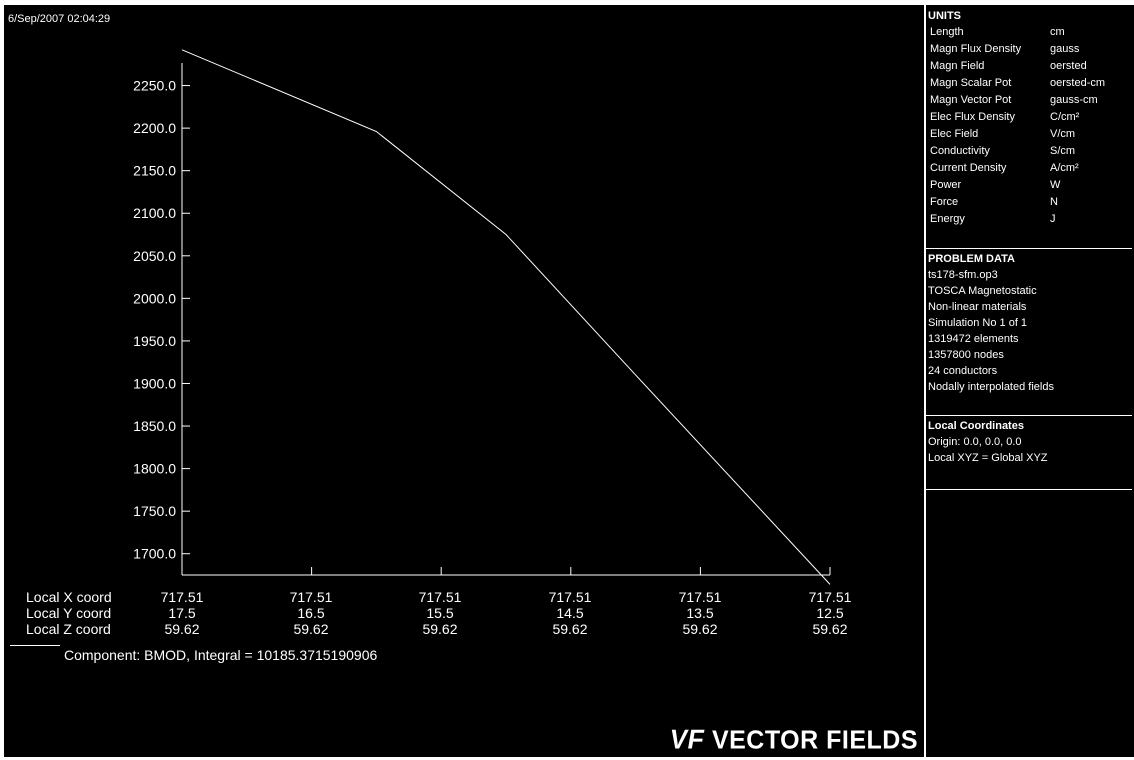  Describe the element at coordinates (570, 613) in the screenshot. I see `coord-value: 14.5` at that location.